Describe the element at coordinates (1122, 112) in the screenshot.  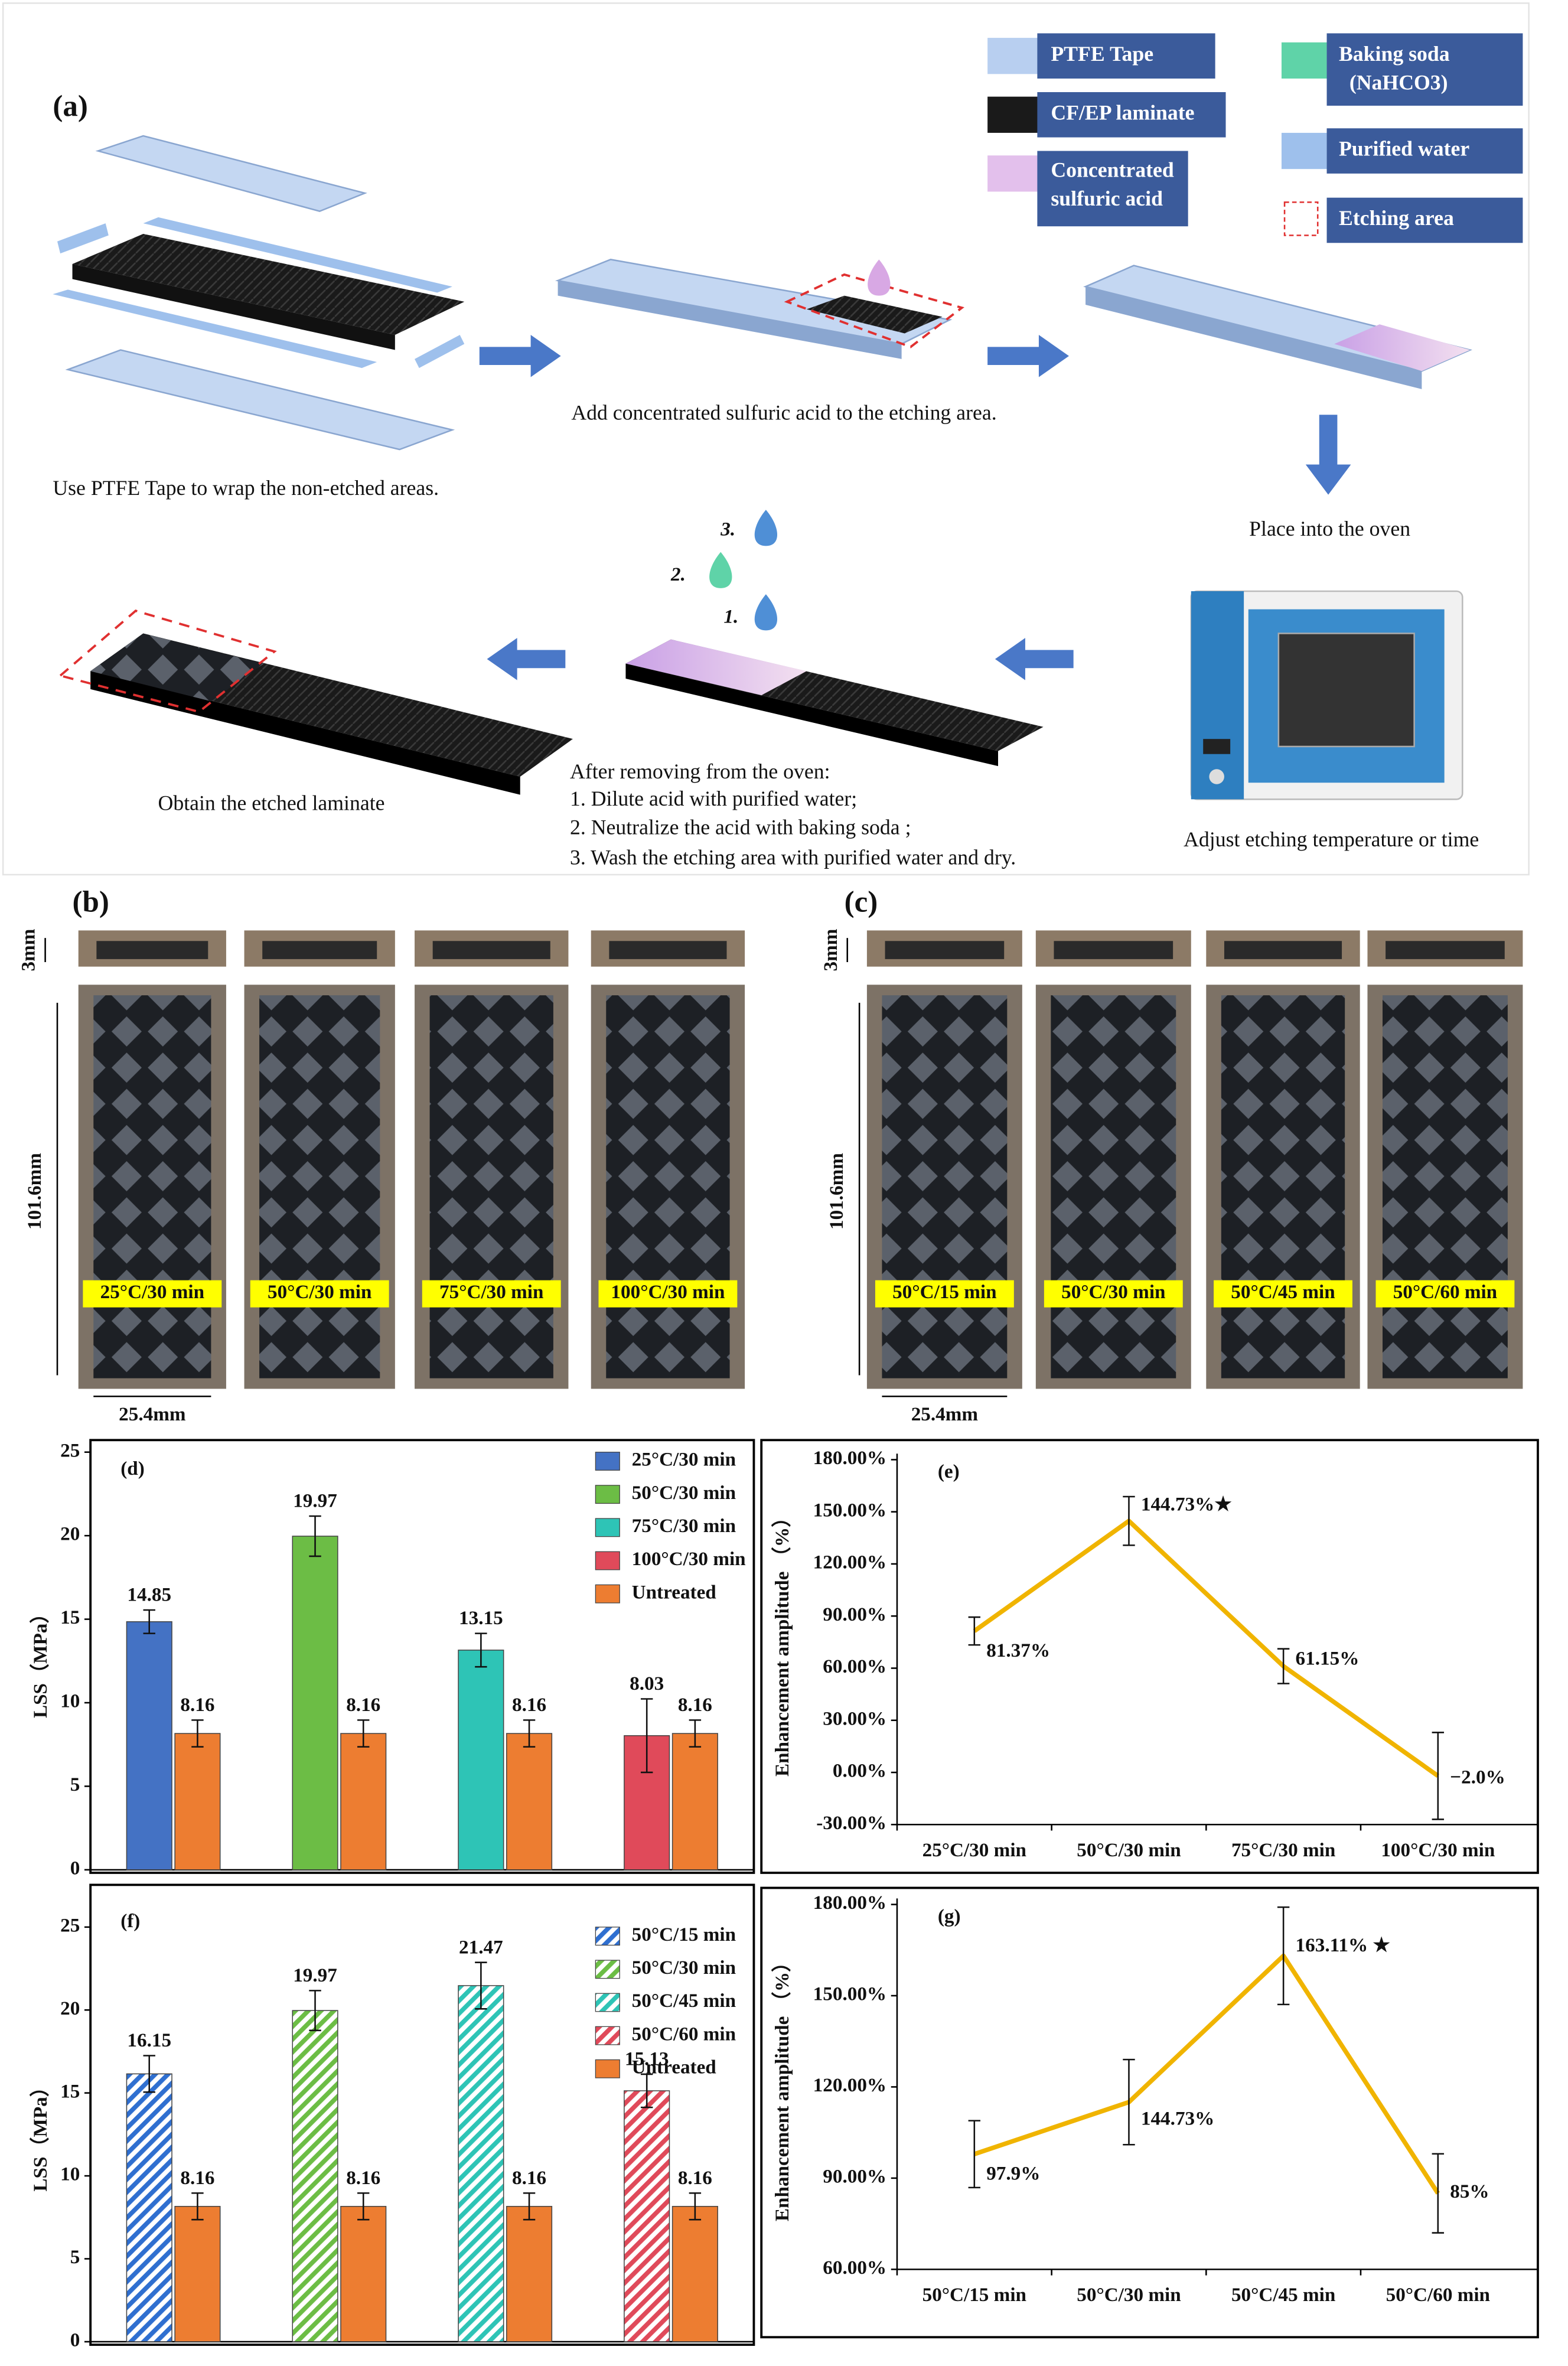
I see `legend-text: CF/EP laminate` at that location.